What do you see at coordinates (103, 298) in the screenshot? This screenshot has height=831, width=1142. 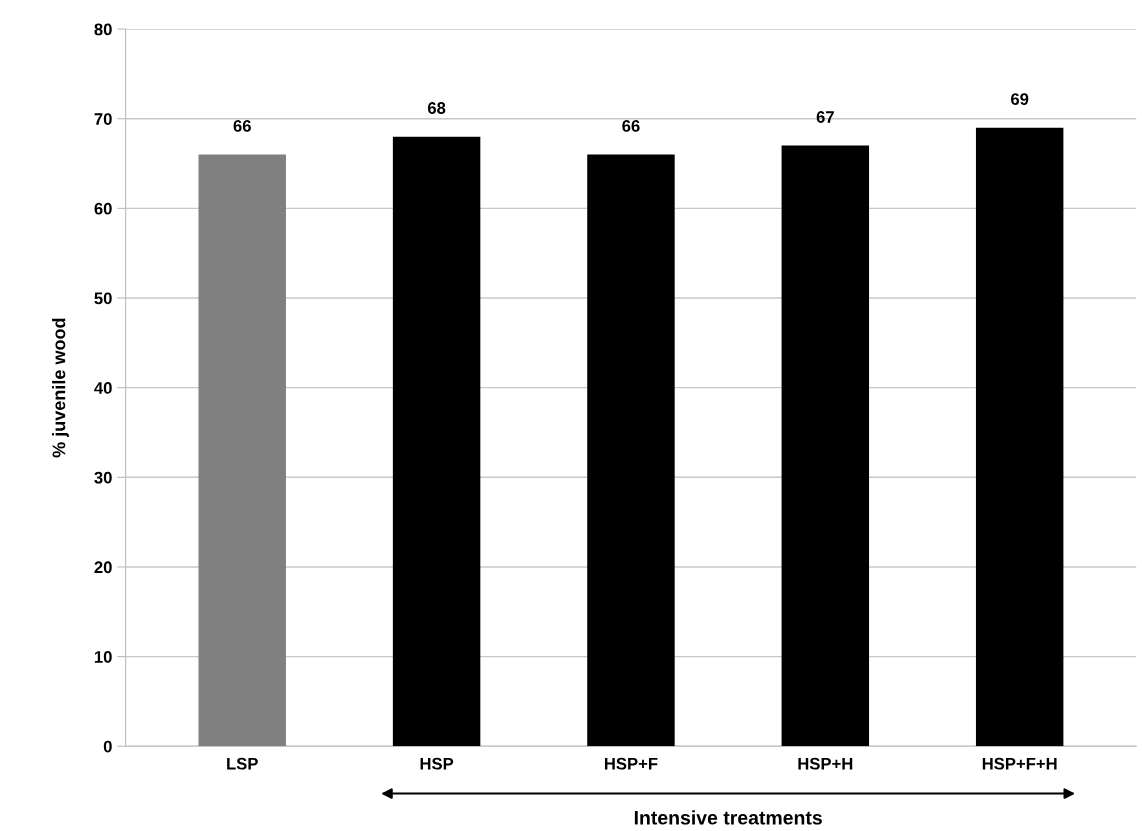 I see `y-tick-label: 50` at bounding box center [103, 298].